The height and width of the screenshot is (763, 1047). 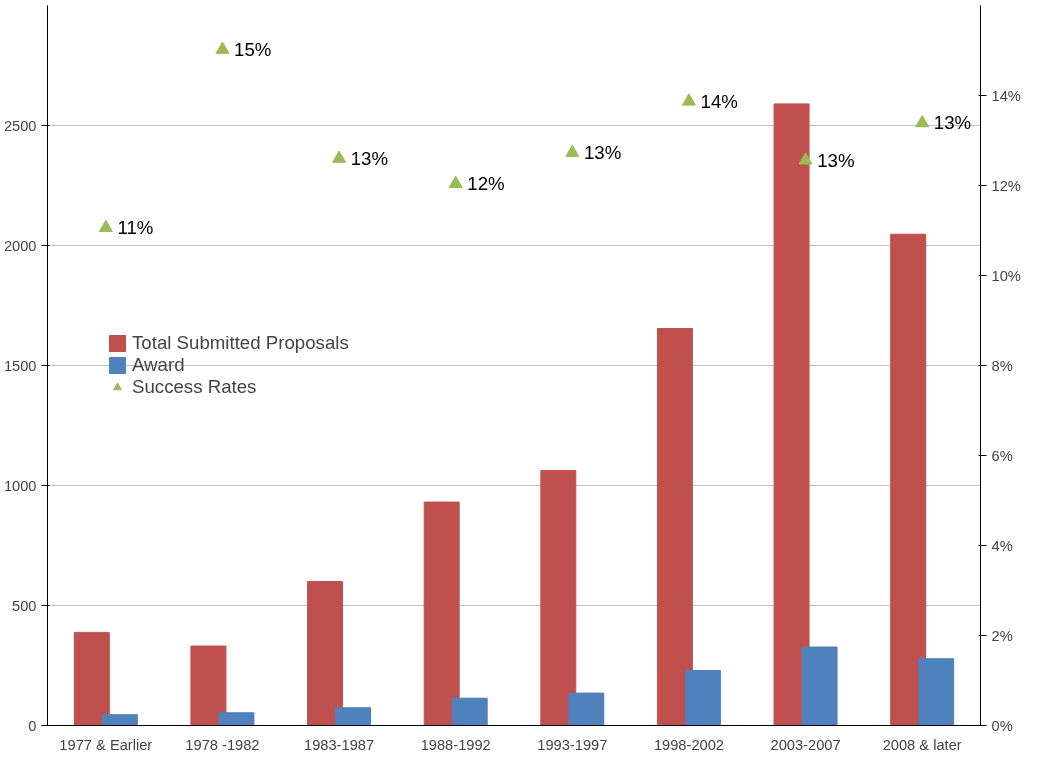 I want to click on y2-tick-label: 2%, so click(x=1002, y=635).